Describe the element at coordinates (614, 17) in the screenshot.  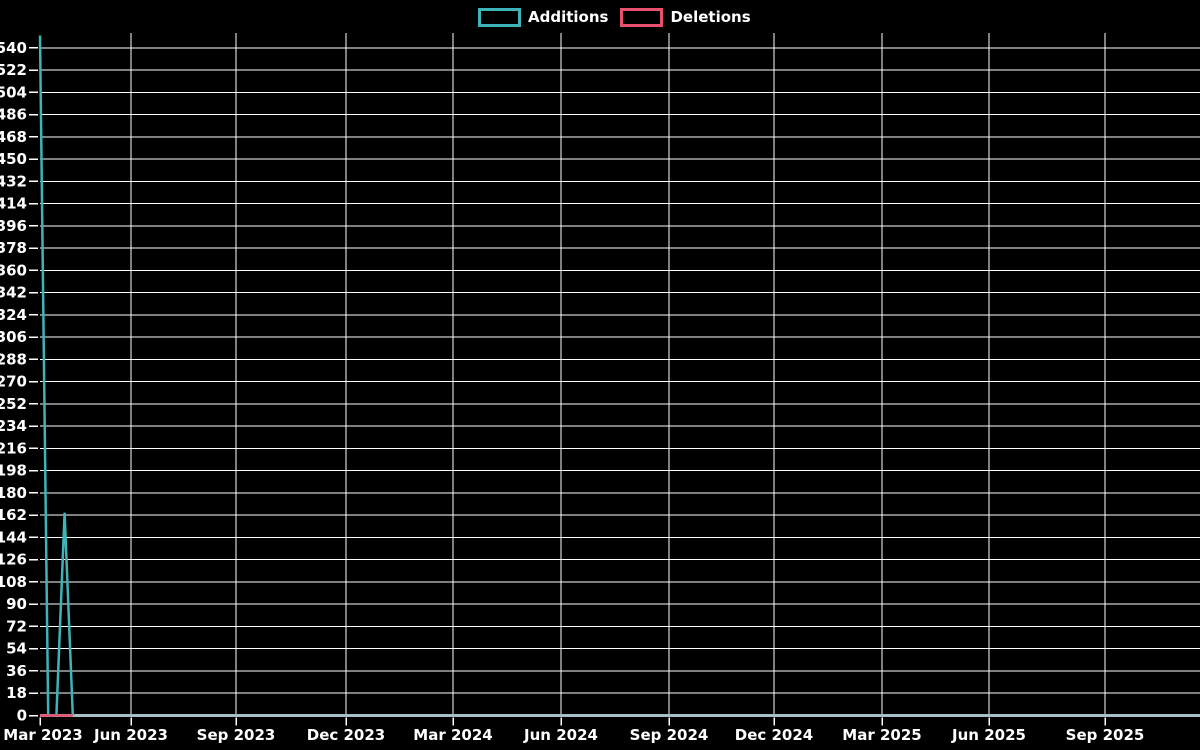
I see `chart-legend: Additions Deletions` at that location.